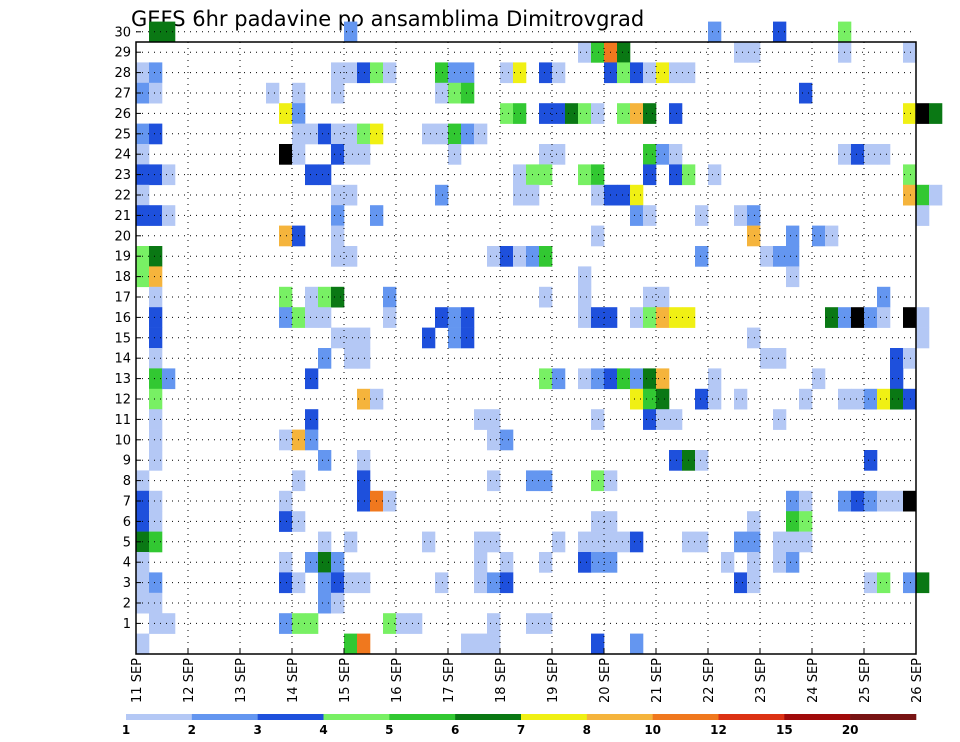 This screenshot has height=742, width=960. Describe the element at coordinates (718, 730) in the screenshot. I see `legend-label: 12` at that location.